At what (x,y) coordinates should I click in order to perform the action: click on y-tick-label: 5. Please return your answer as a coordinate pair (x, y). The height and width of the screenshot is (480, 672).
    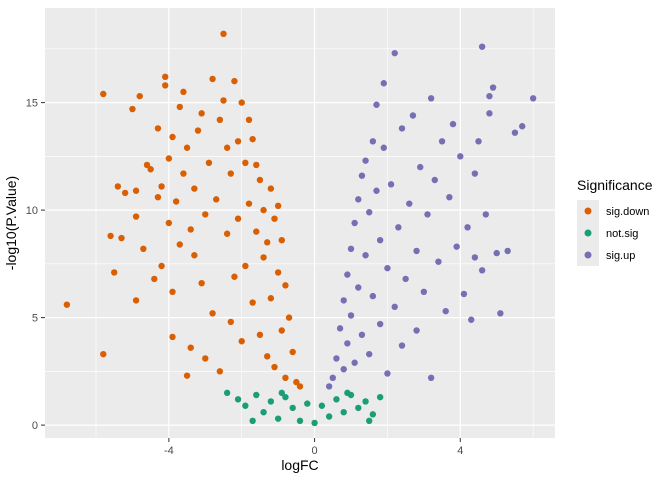
    Looking at the image, I should click on (35, 319).